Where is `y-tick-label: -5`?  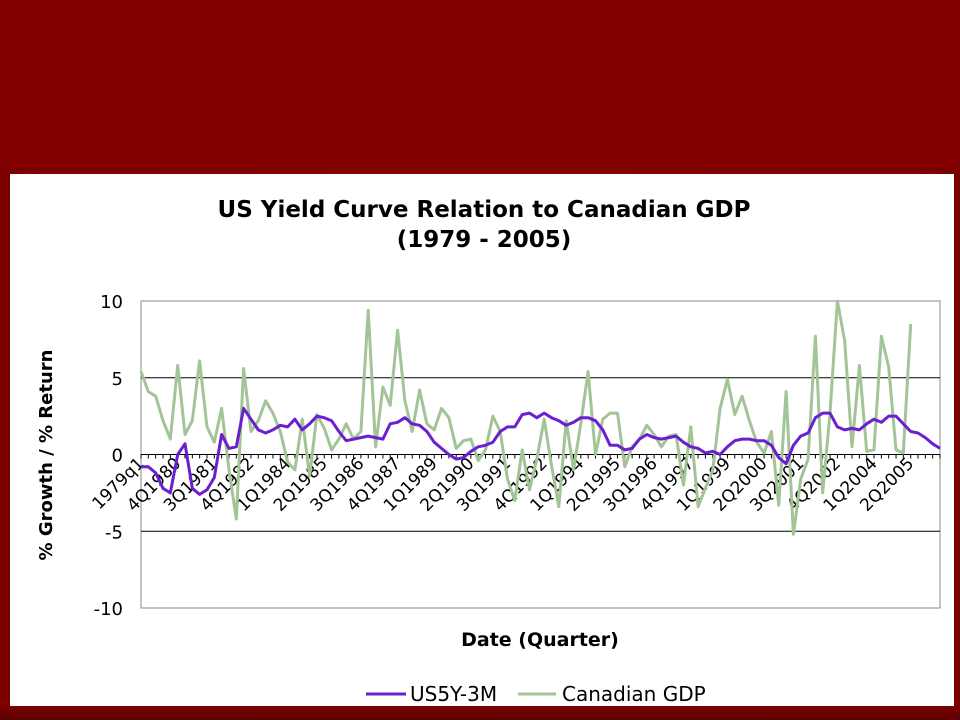 y-tick-label: -5 is located at coordinates (114, 532).